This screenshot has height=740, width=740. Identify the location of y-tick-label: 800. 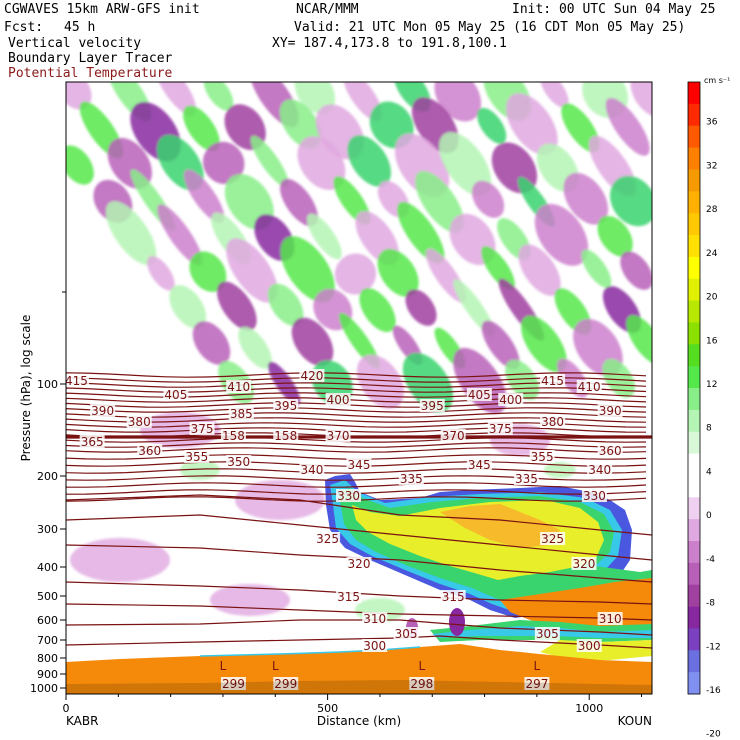
(47, 658).